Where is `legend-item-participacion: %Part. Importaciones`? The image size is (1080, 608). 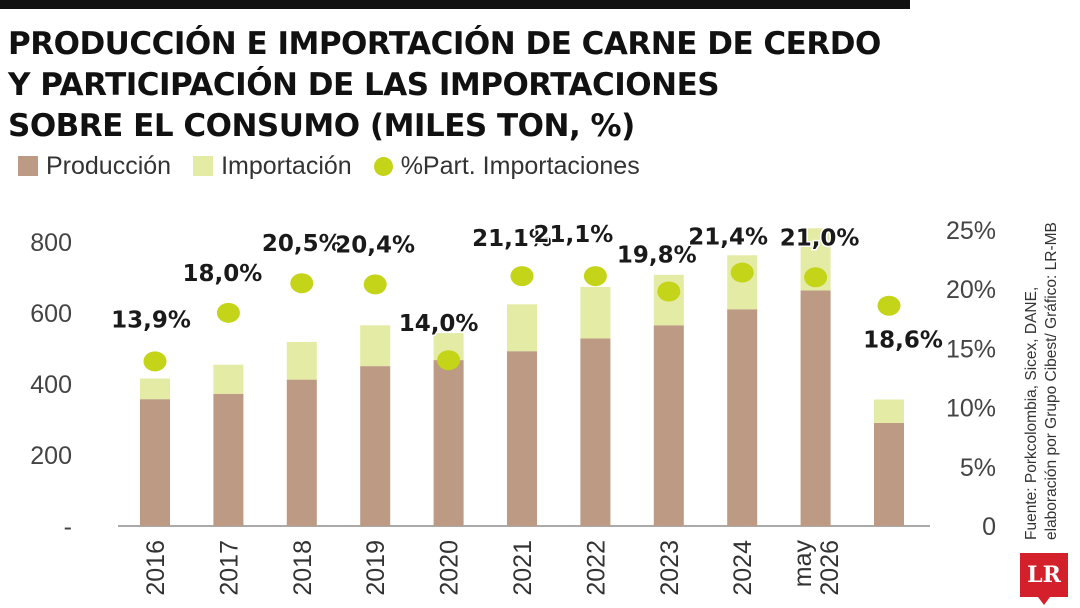
legend-item-participacion: %Part. Importaciones is located at coordinates (506, 166).